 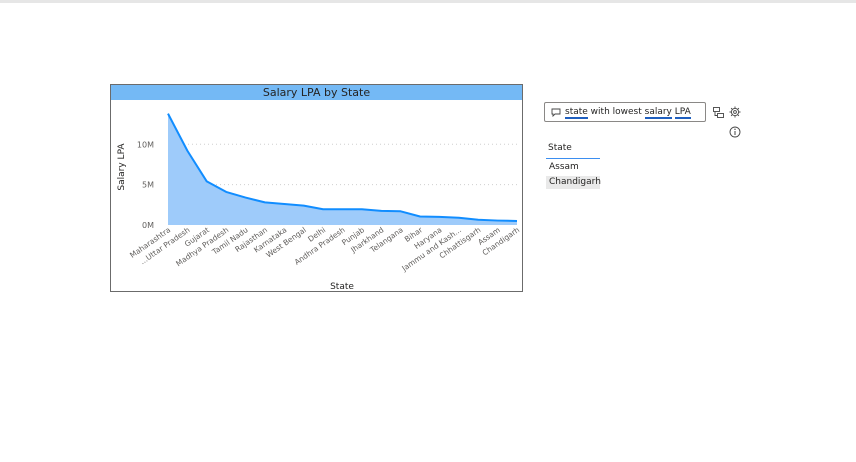 I want to click on qa-query-text: state with lowest salary LPA, so click(x=628, y=113).